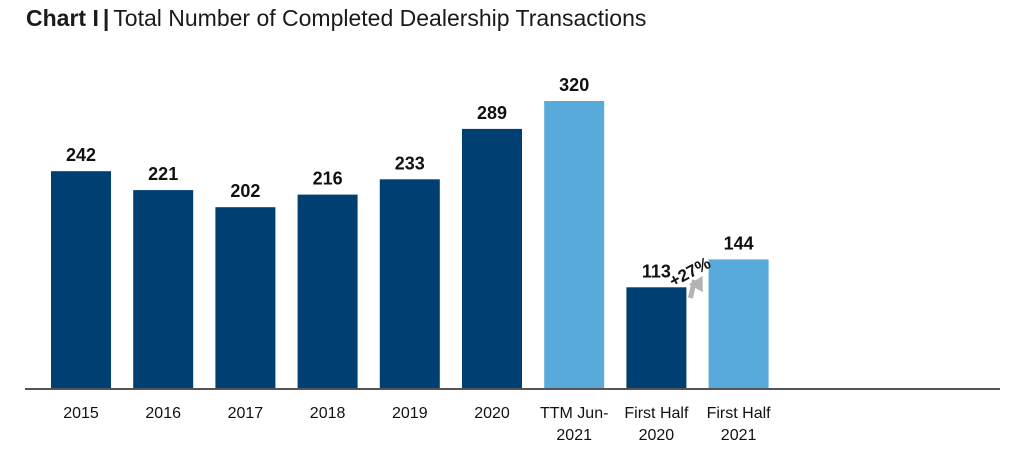 Image resolution: width=1024 pixels, height=449 pixels. What do you see at coordinates (81, 155) in the screenshot?
I see `data-label: 242` at bounding box center [81, 155].